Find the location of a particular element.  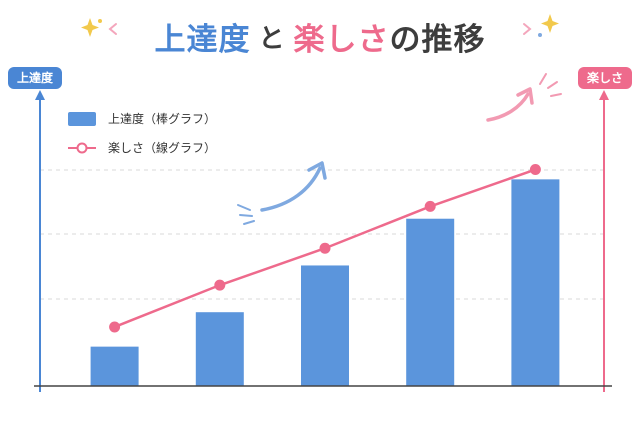

title-part-1: 上達度 is located at coordinates (202, 39).